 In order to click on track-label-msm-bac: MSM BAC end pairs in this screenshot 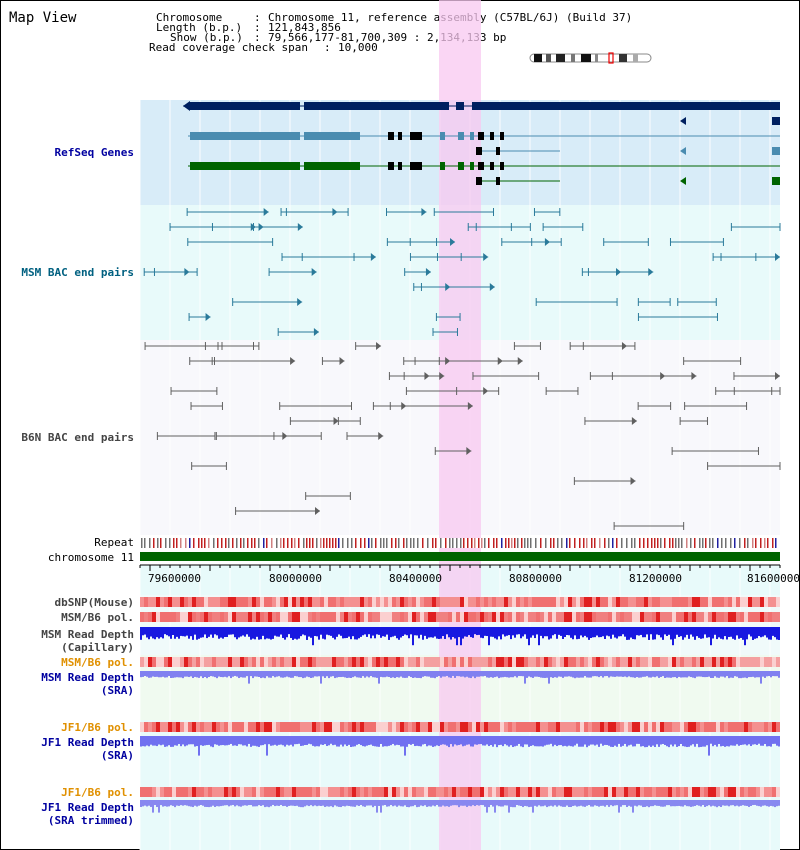, I will do `click(77, 272)`.